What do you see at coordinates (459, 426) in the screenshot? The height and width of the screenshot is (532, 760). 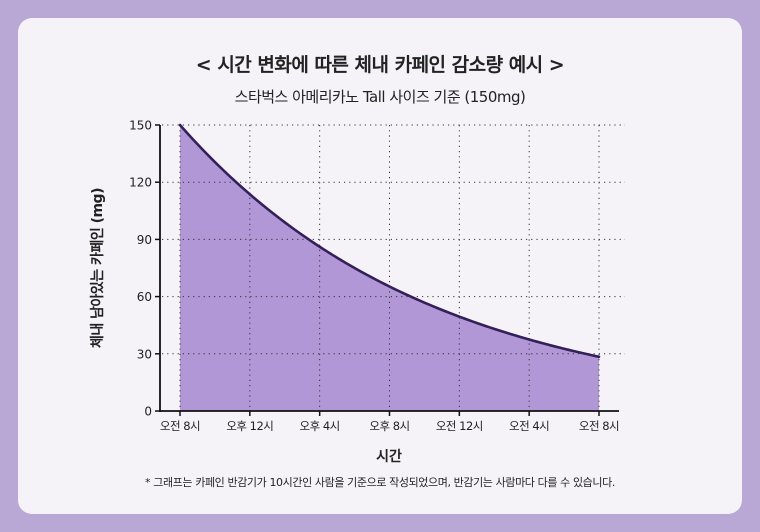 I see `x-tick-label: 오전 12시` at bounding box center [459, 426].